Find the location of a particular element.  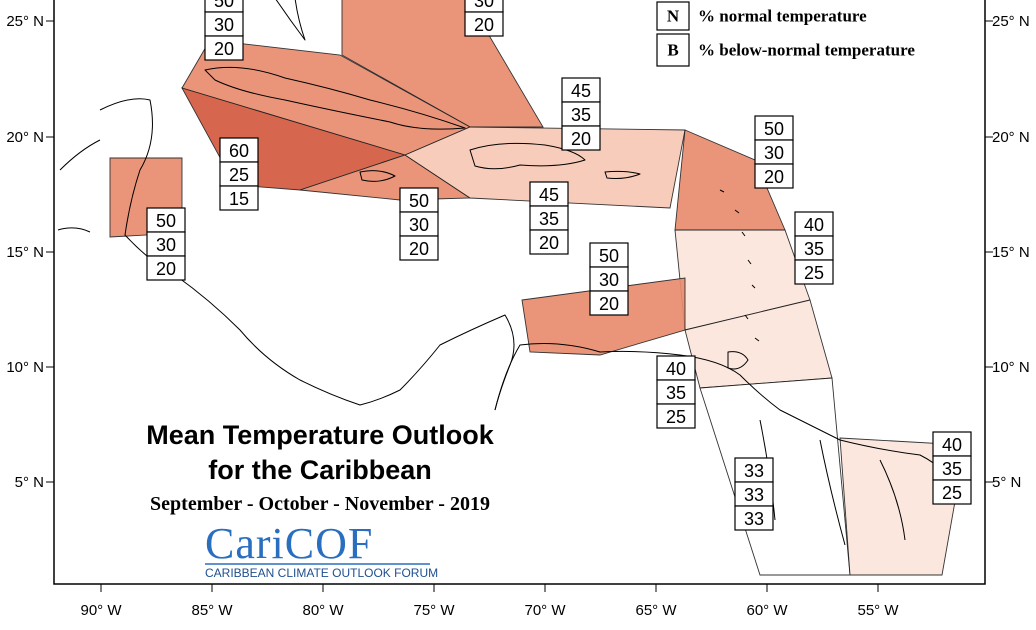

coast-south-america is located at coordinates (730, 422).